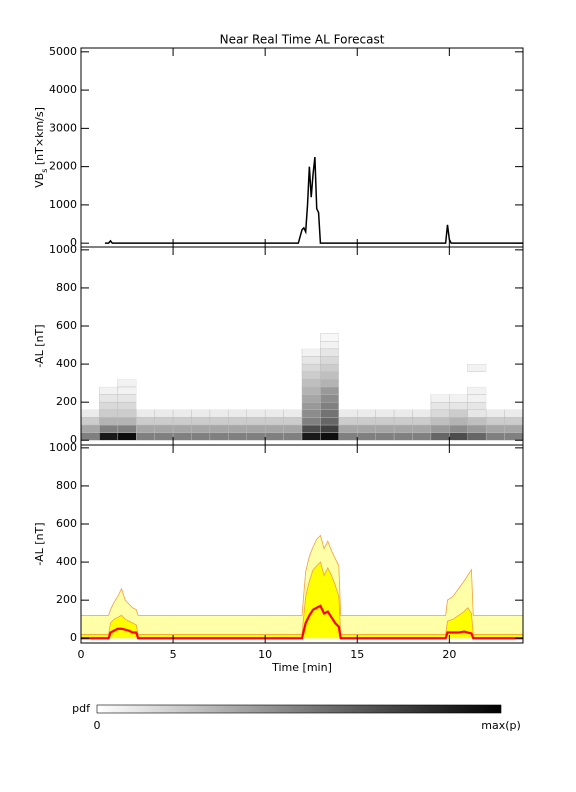  Describe the element at coordinates (41, 147) in the screenshot. I see `y-axis-label: VBs [nT×km/s]` at that location.